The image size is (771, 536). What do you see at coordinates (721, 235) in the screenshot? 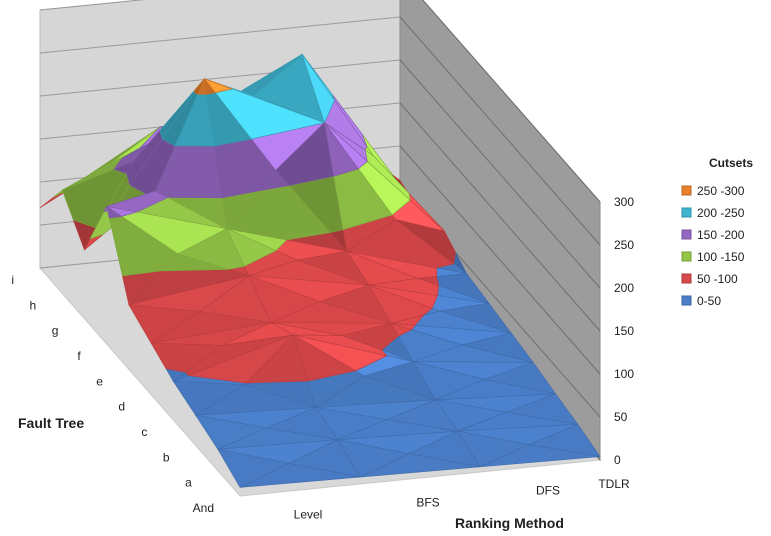
I see `legend-label: 150 -200` at bounding box center [721, 235].